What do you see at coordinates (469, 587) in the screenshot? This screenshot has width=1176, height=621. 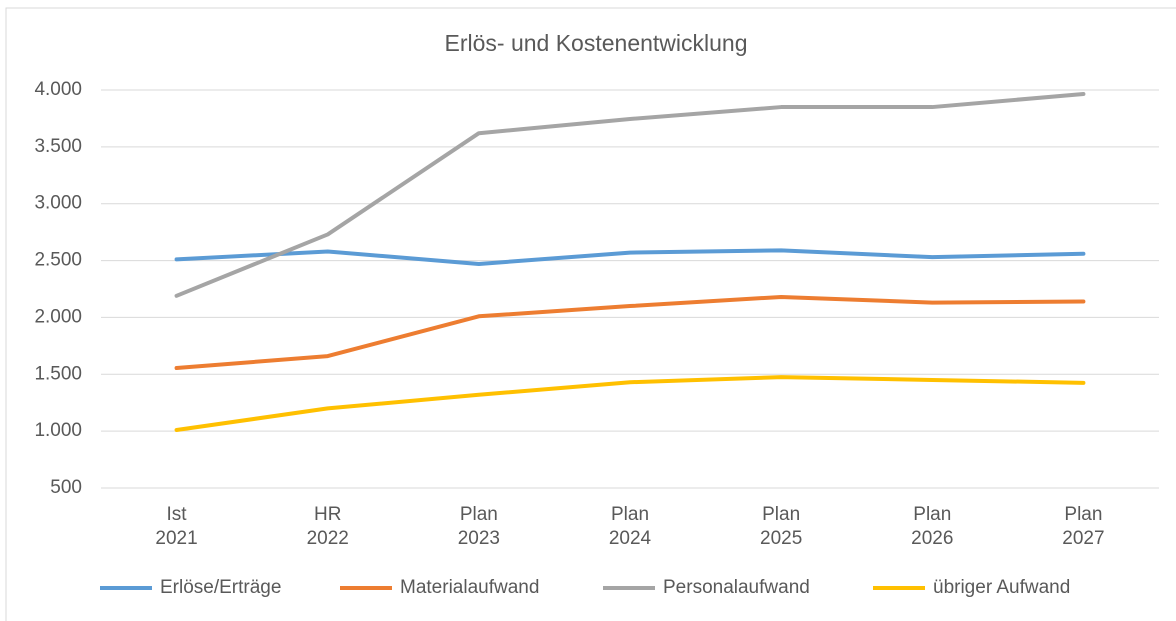 I see `legend-label: Materialaufwand` at bounding box center [469, 587].